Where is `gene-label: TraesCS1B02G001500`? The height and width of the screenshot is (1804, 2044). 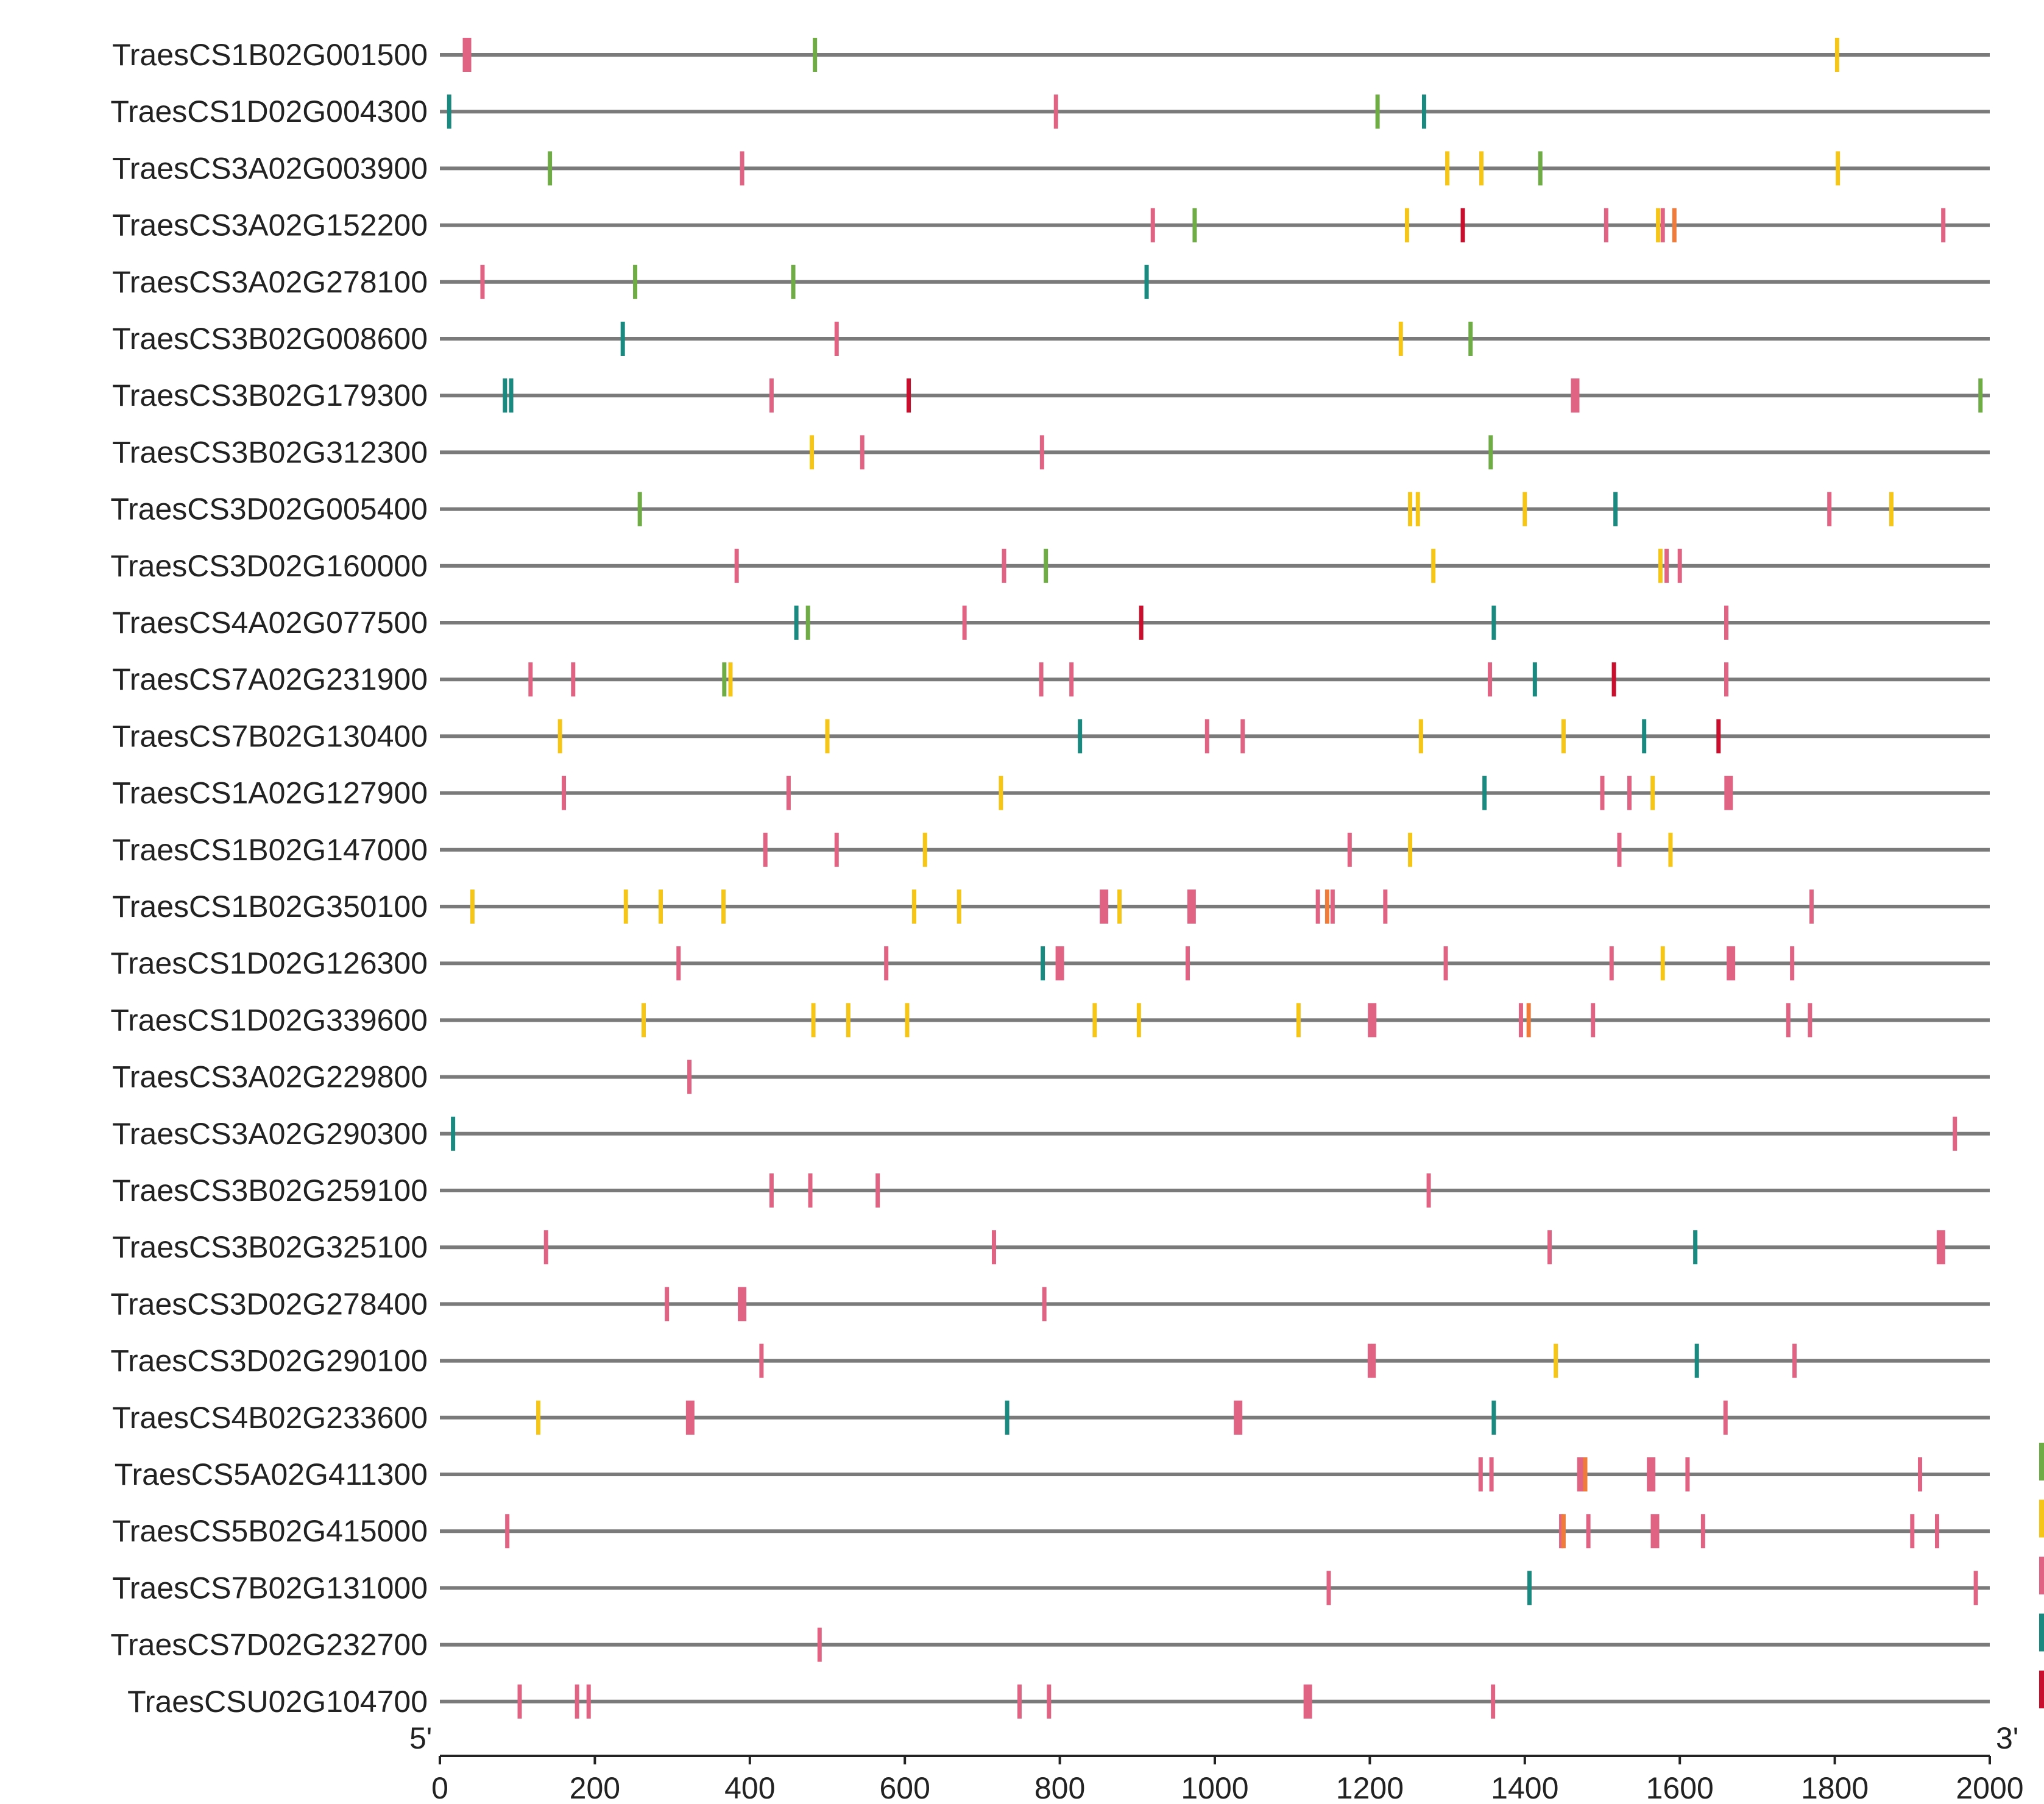 gene-label: TraesCS1B02G001500 is located at coordinates (270, 55).